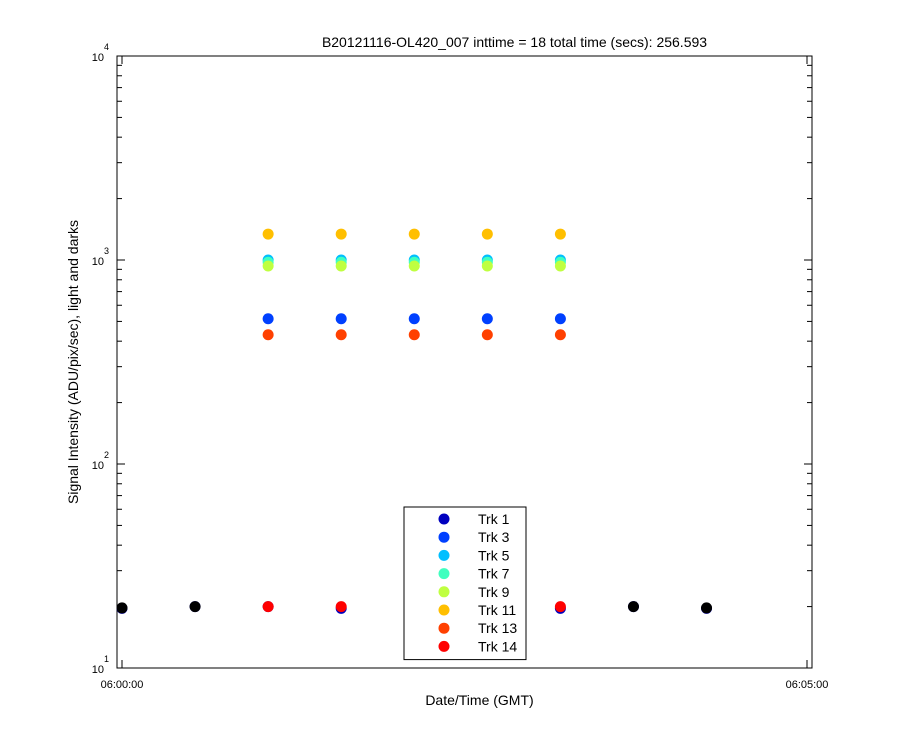 The height and width of the screenshot is (750, 900). What do you see at coordinates (122, 685) in the screenshot?
I see `x-tick-label: 06:00:00` at bounding box center [122, 685].